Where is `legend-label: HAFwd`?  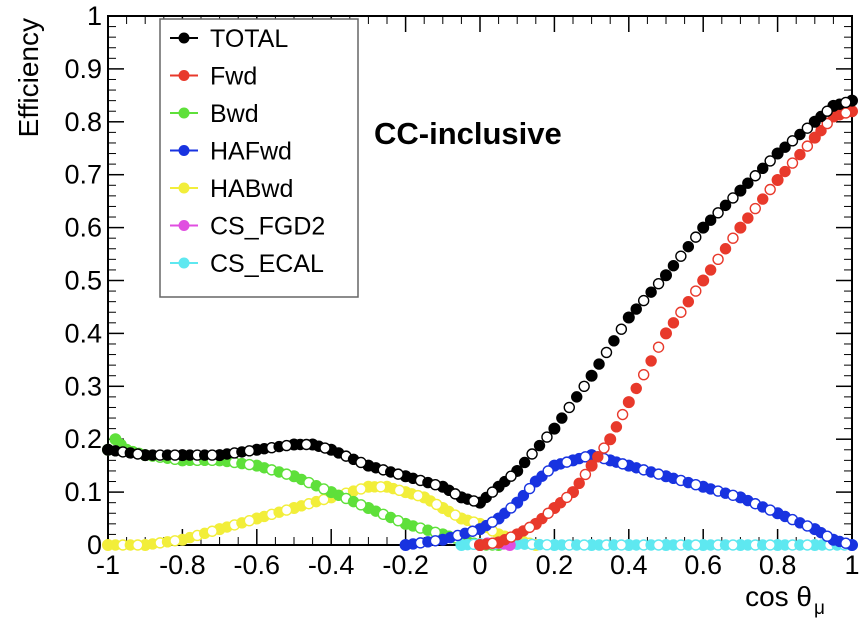
legend-label: HAFwd is located at coordinates (251, 152).